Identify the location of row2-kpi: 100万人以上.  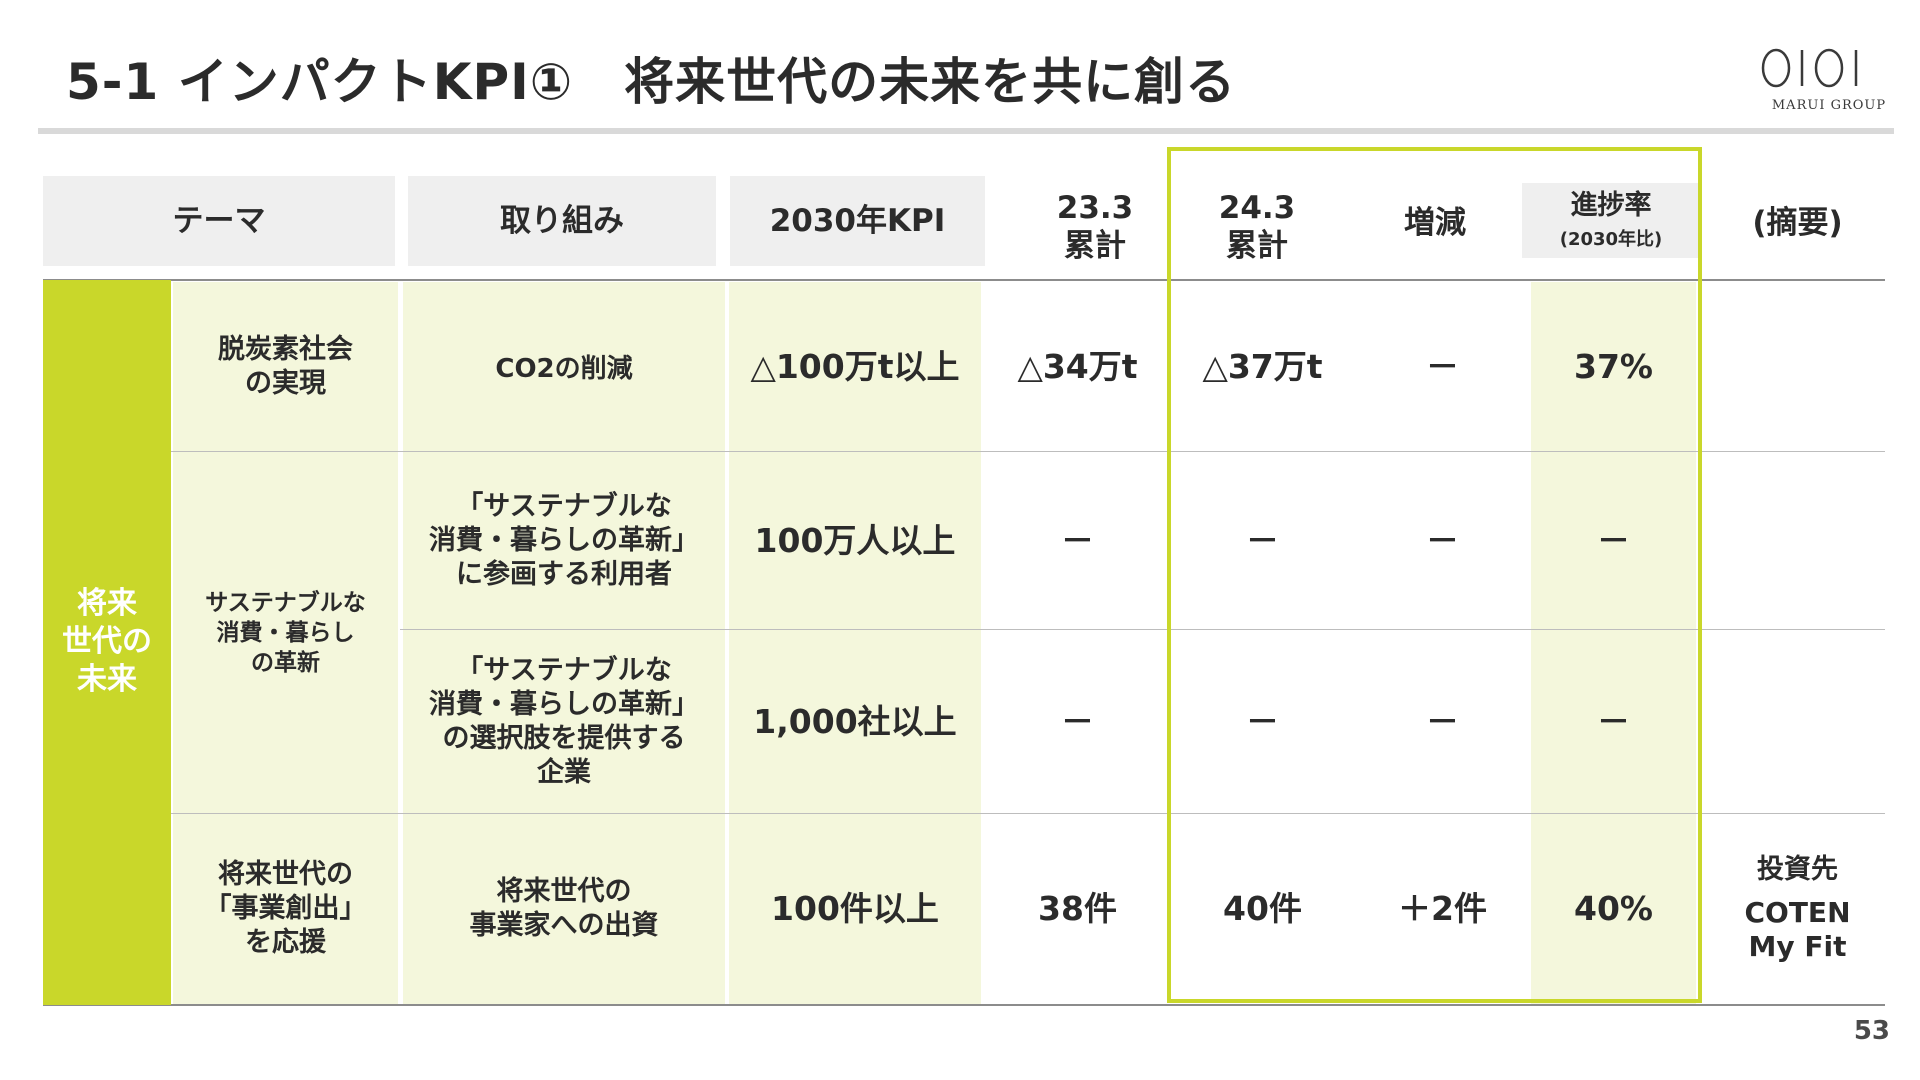
(855, 540).